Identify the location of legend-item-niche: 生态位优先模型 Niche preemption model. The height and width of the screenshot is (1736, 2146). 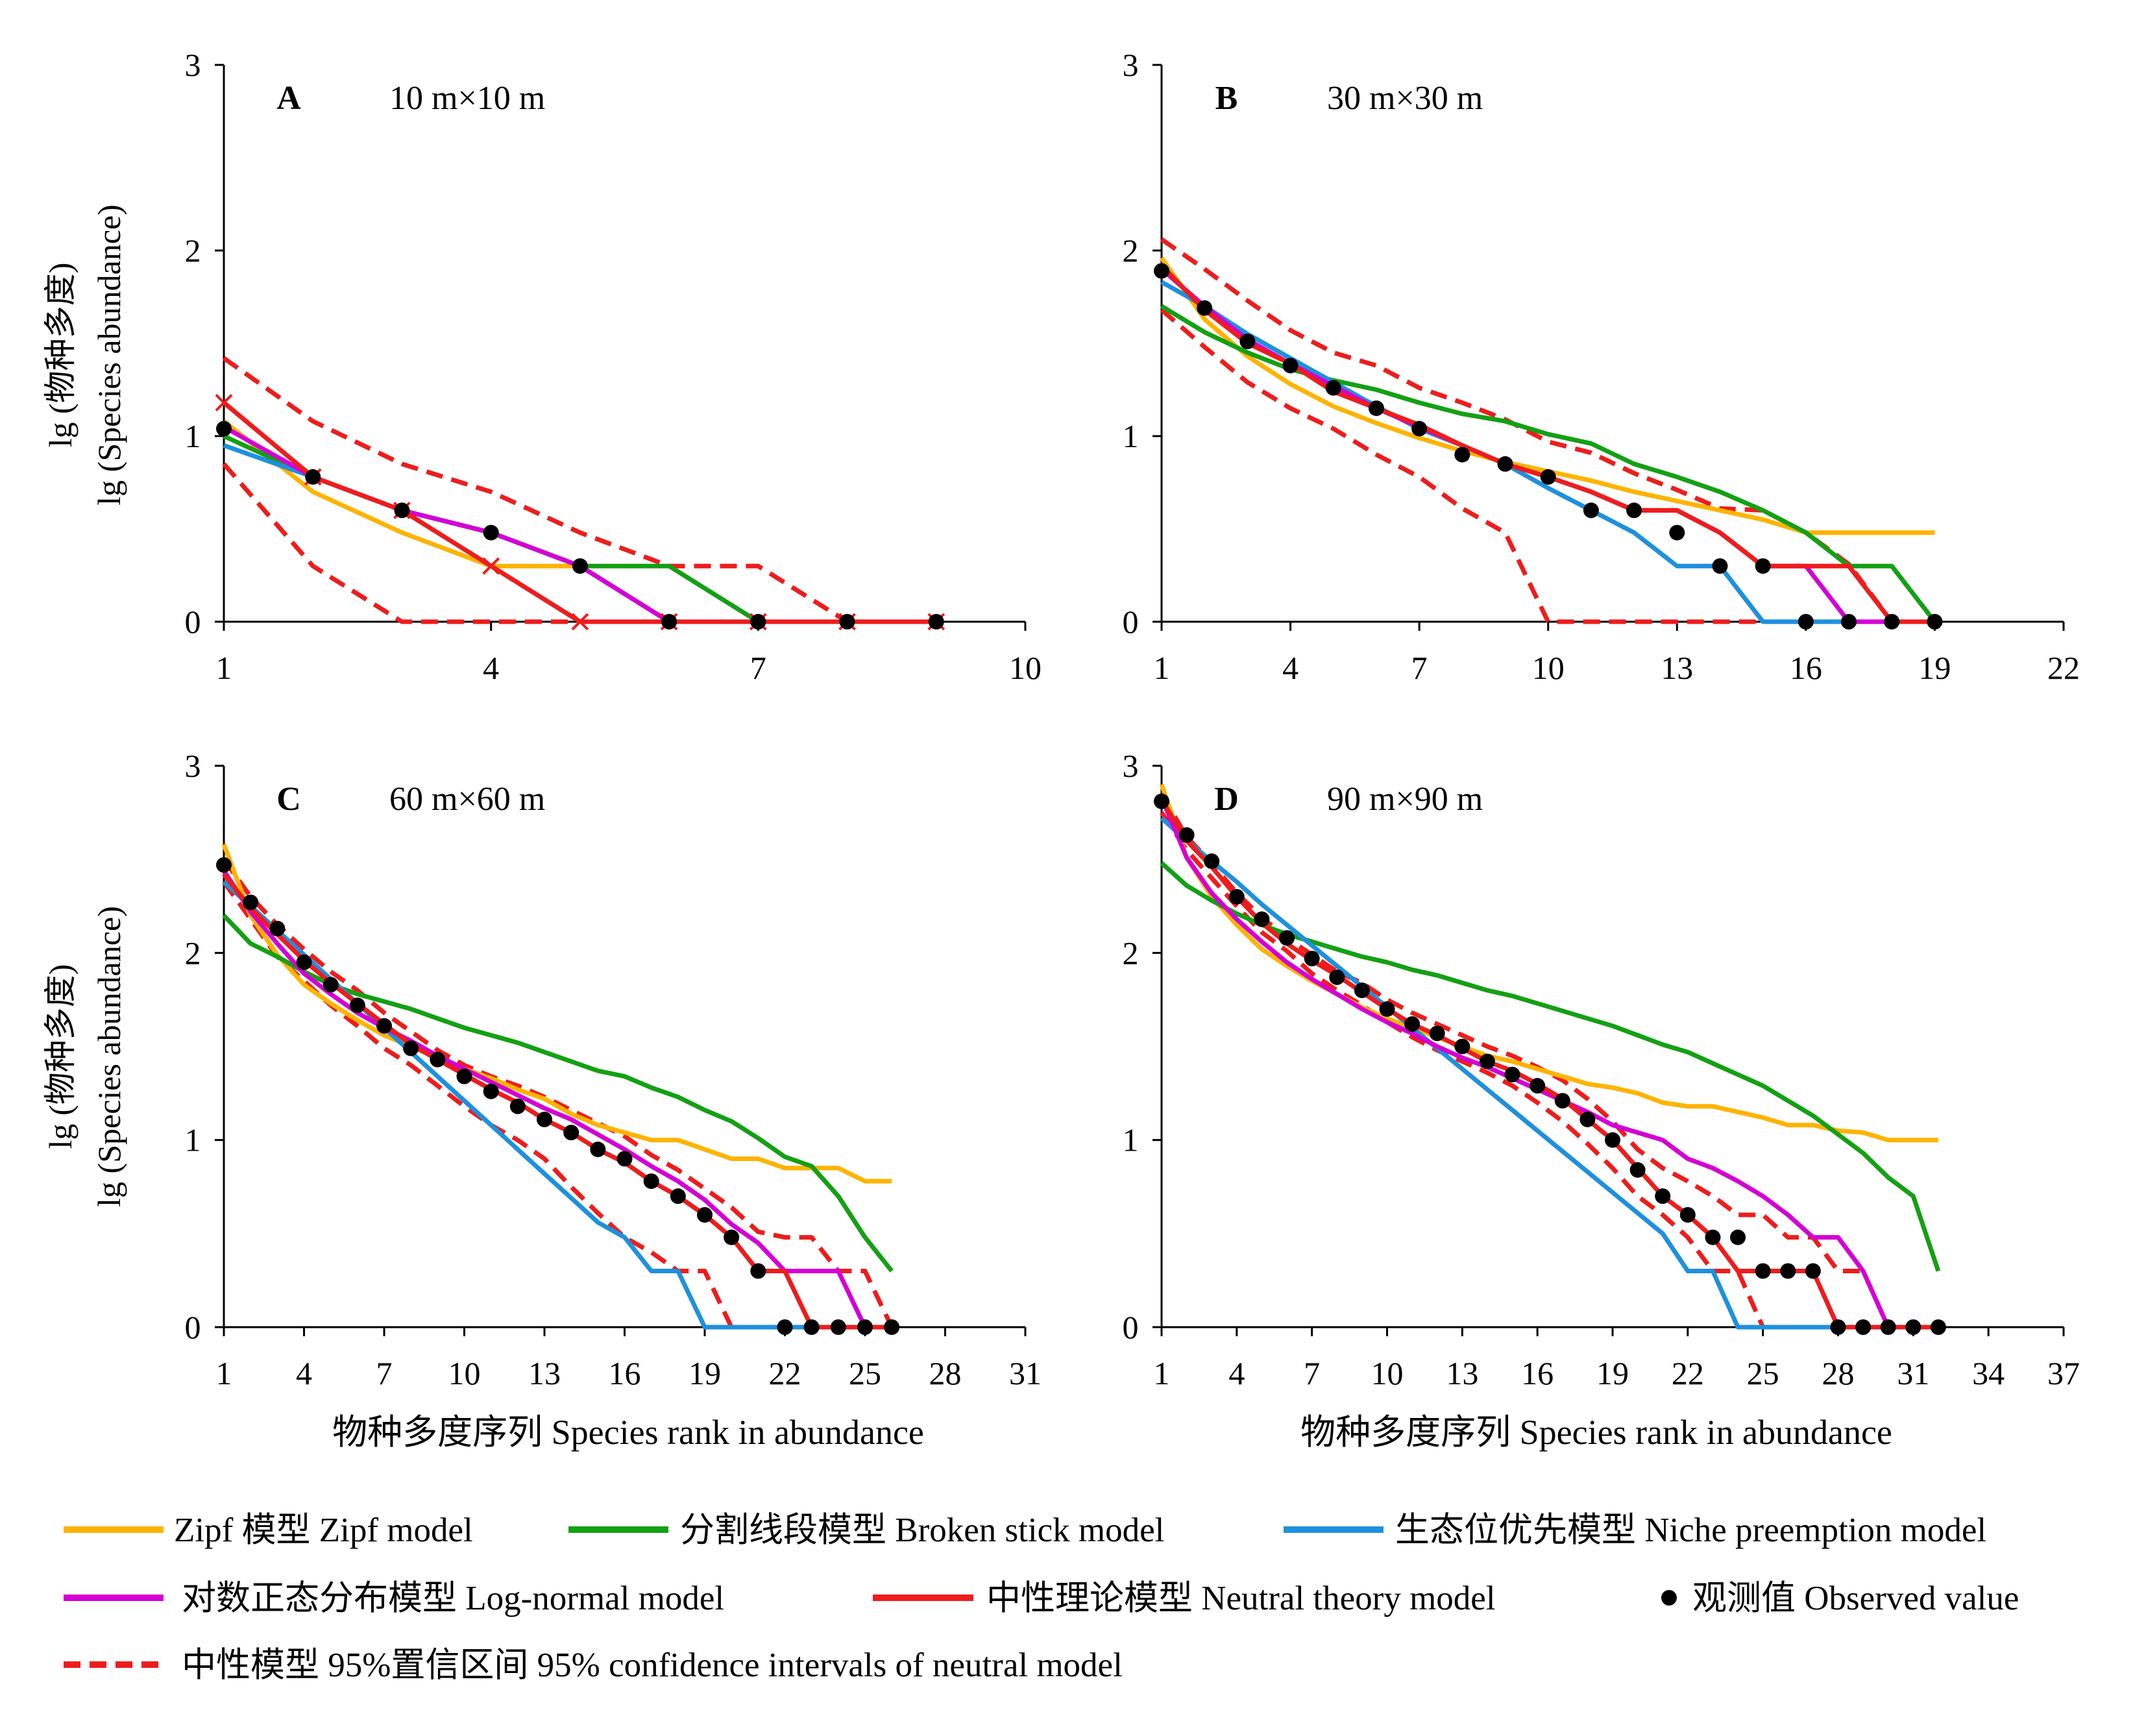
(1635, 1530).